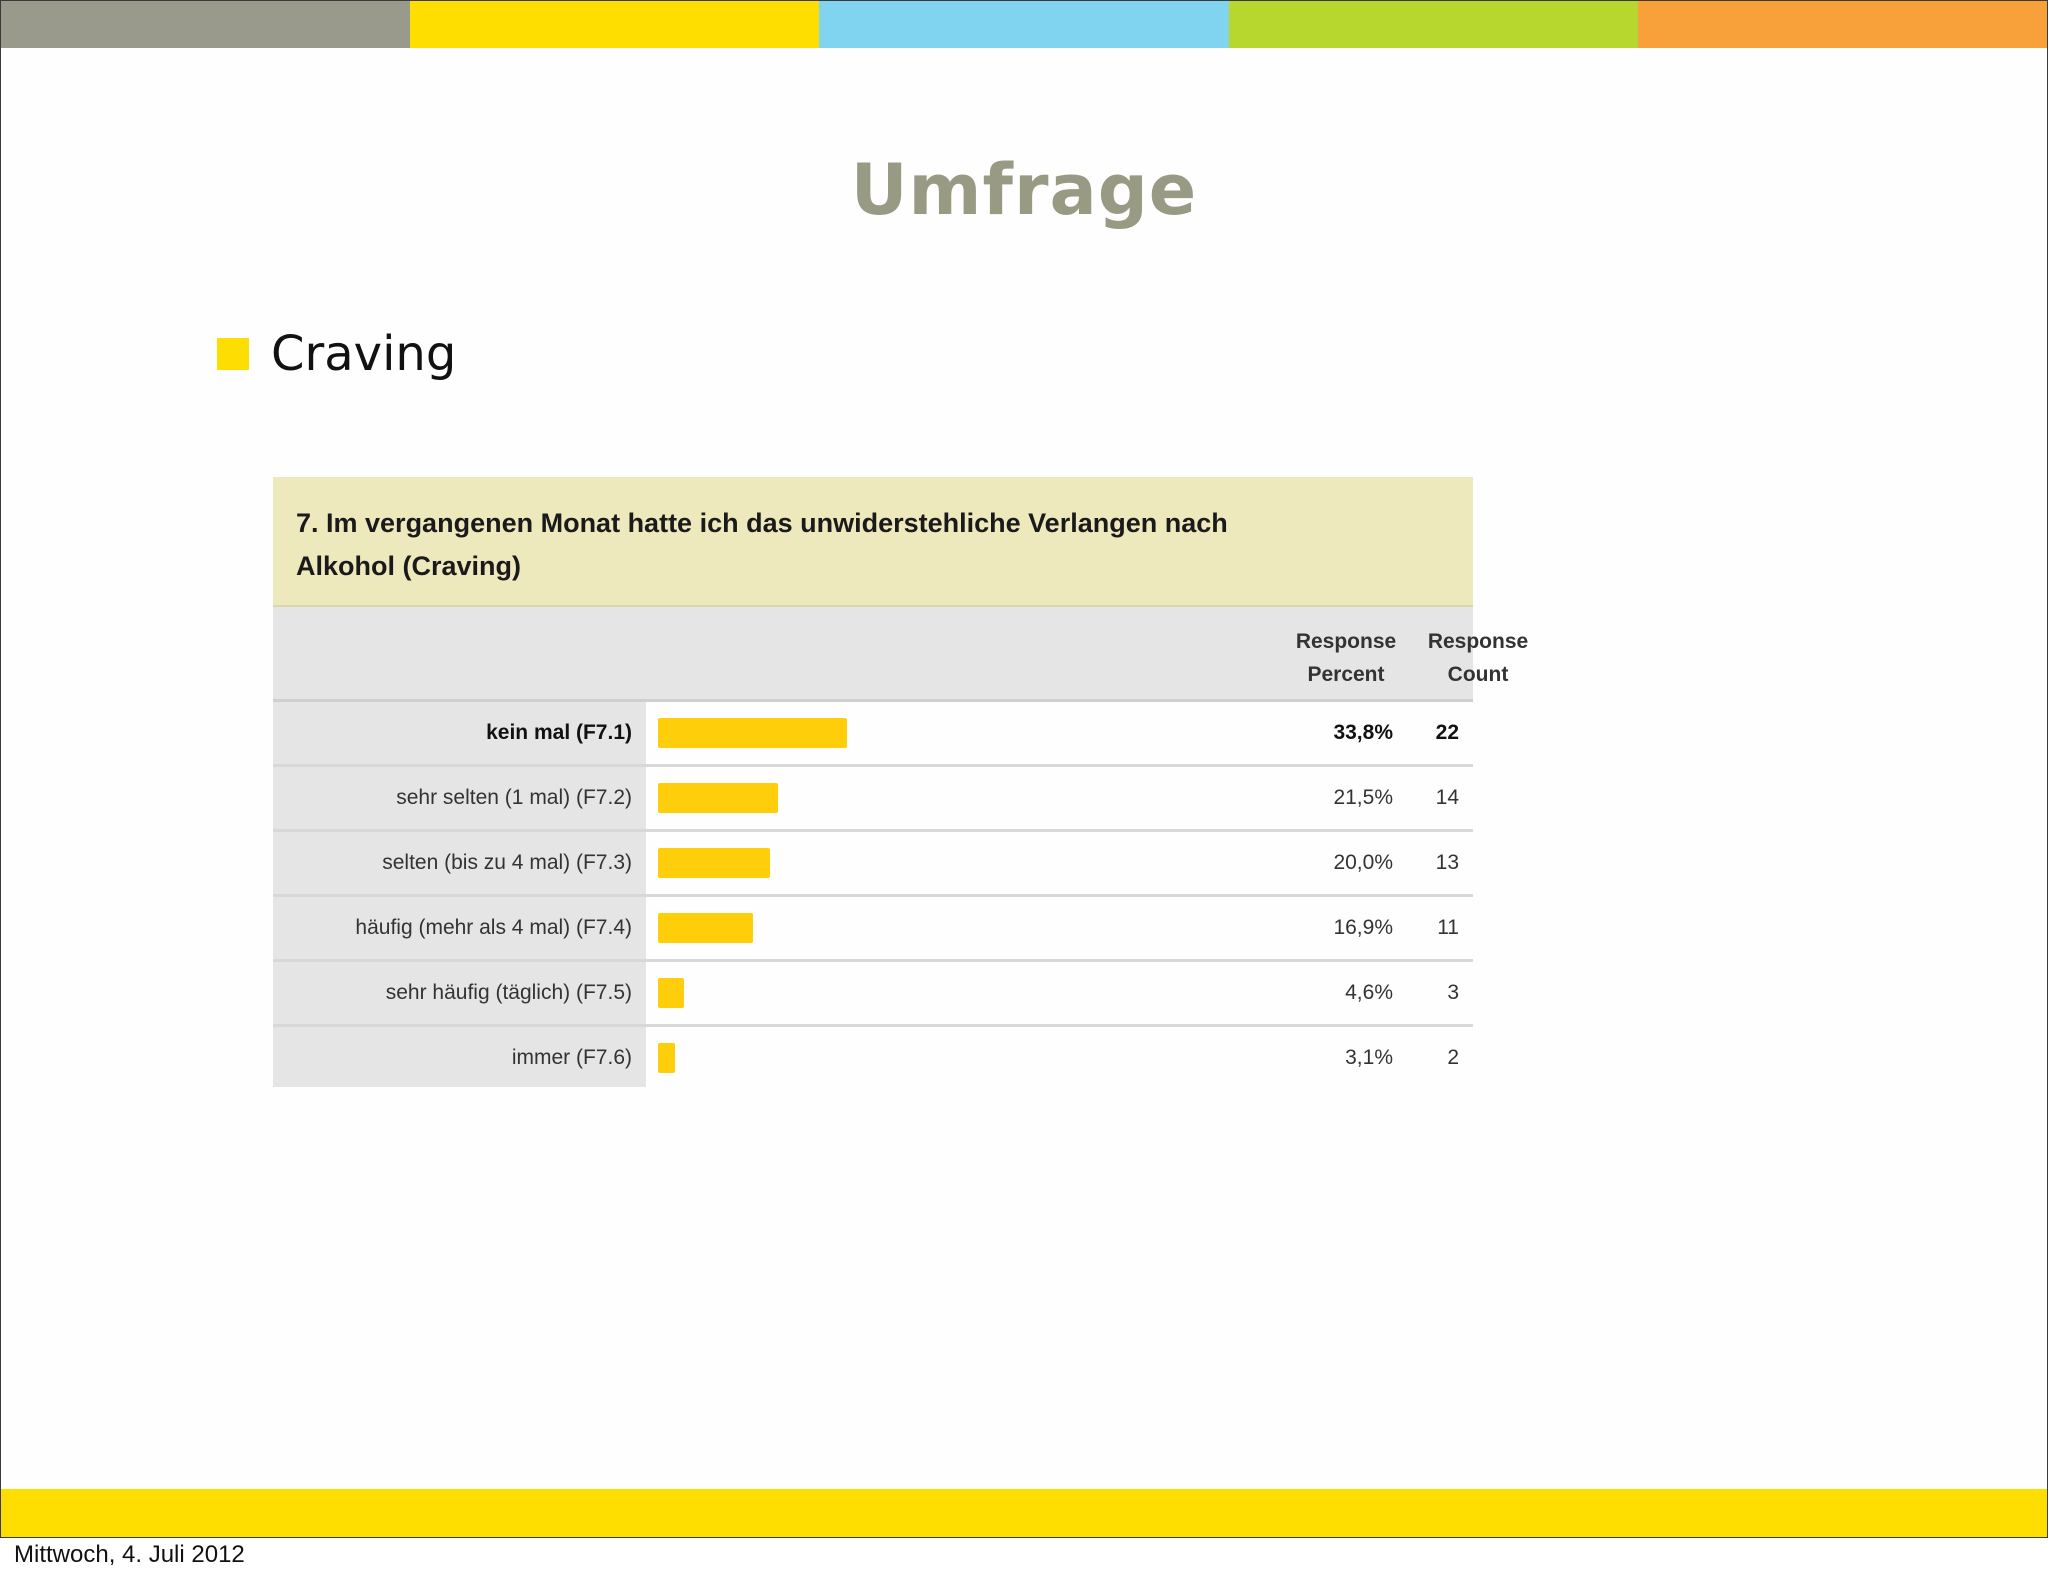 The image size is (2048, 1576). What do you see at coordinates (873, 799) in the screenshot?
I see `table-row: sehr selten (1 mal) (F7.2) 21,5% 14` at bounding box center [873, 799].